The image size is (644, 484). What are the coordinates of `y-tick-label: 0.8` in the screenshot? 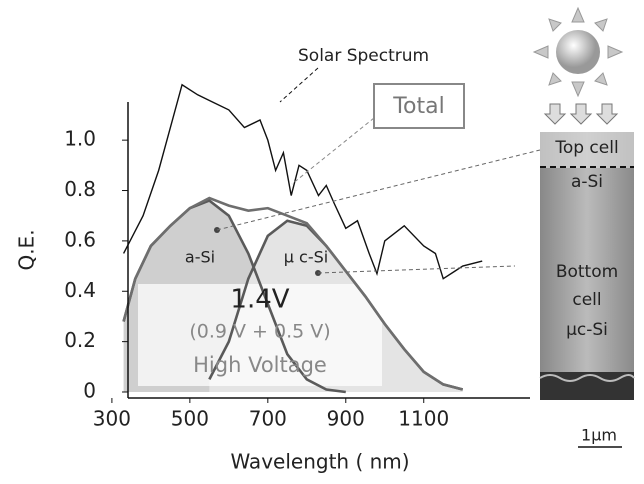 It's located at (80, 189).